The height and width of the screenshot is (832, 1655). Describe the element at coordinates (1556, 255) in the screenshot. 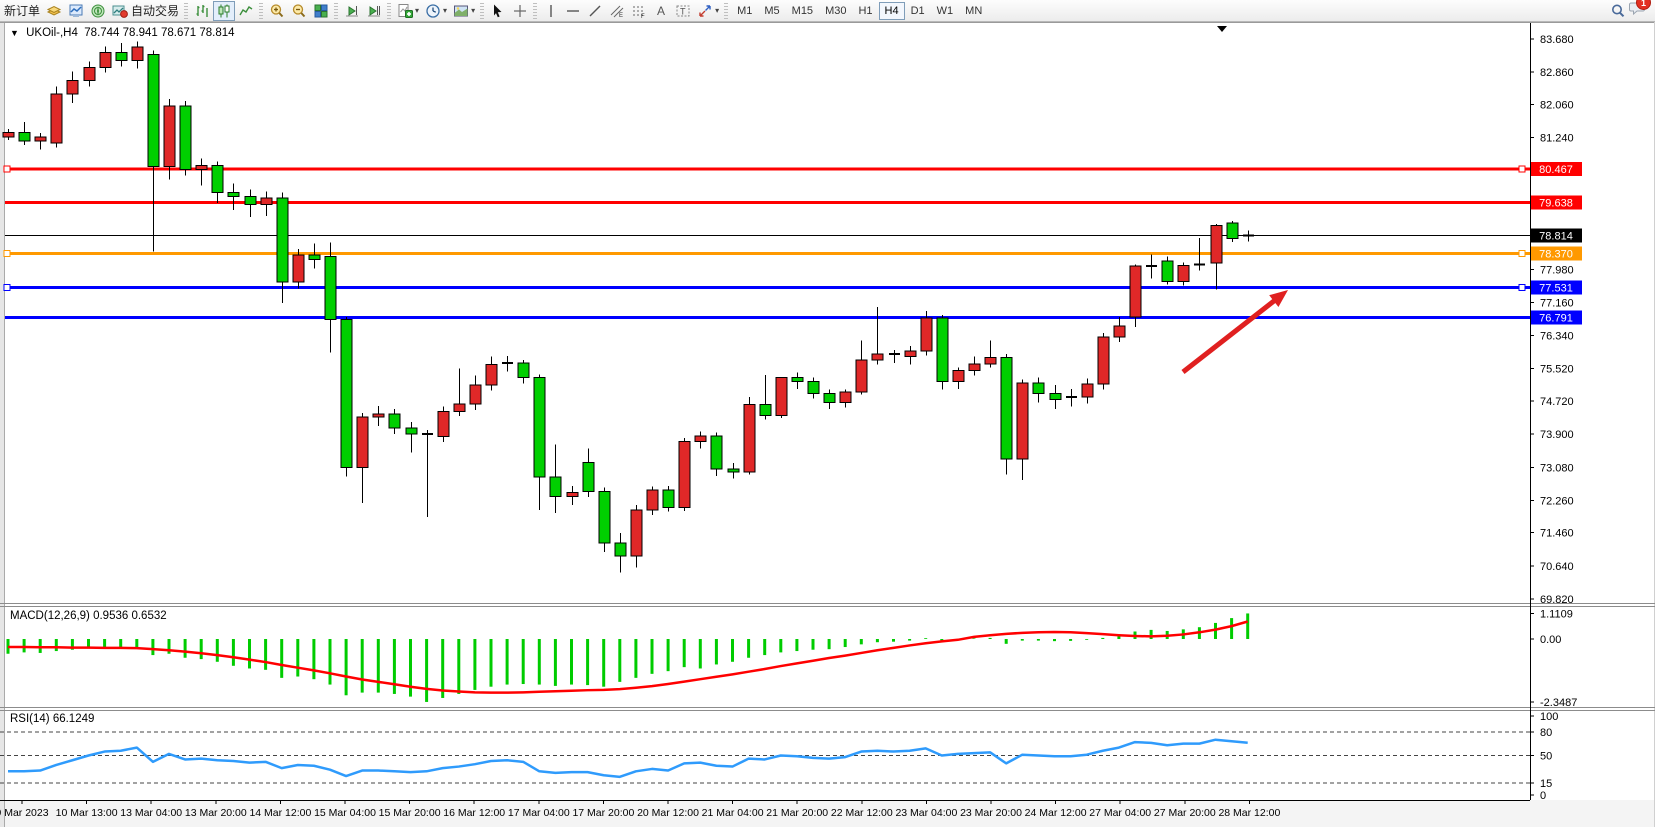

I see `price-level-label: 78.370` at that location.